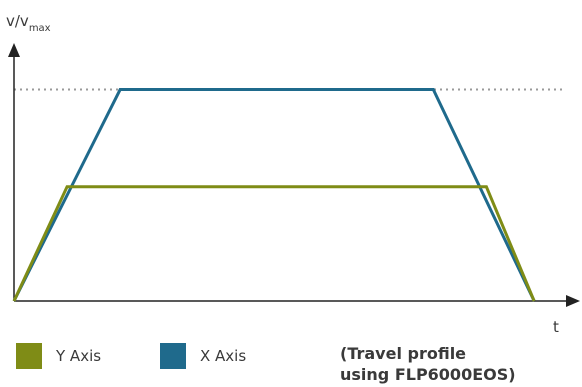 Image resolution: width=582 pixels, height=387 pixels. What do you see at coordinates (403, 353) in the screenshot?
I see `note-line-1: (Travel profile` at bounding box center [403, 353].